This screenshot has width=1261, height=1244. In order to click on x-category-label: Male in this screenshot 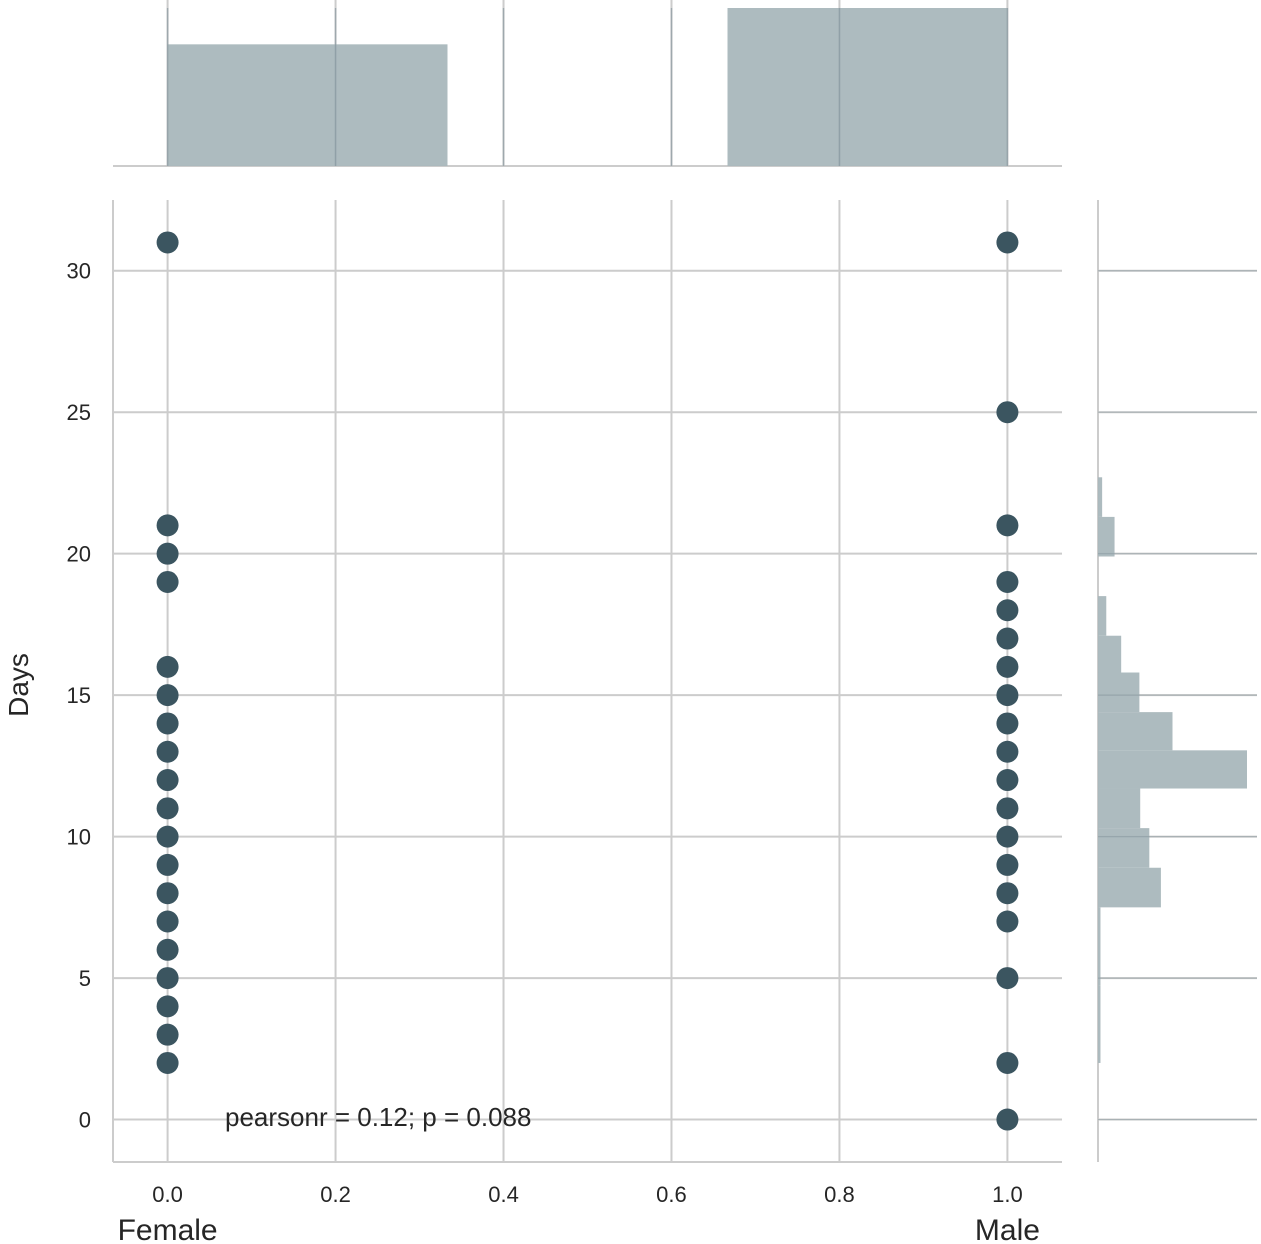, I will do `click(1007, 1229)`.